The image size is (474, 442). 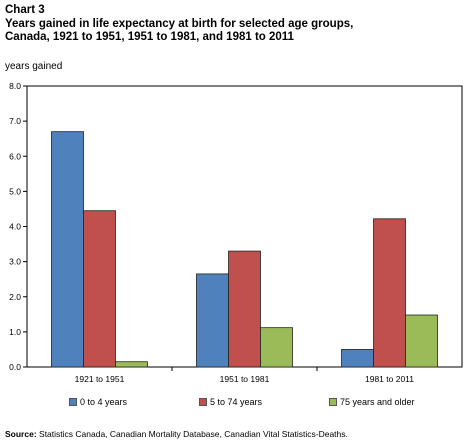 I want to click on y-tick-label: 0.0, so click(x=15, y=367).